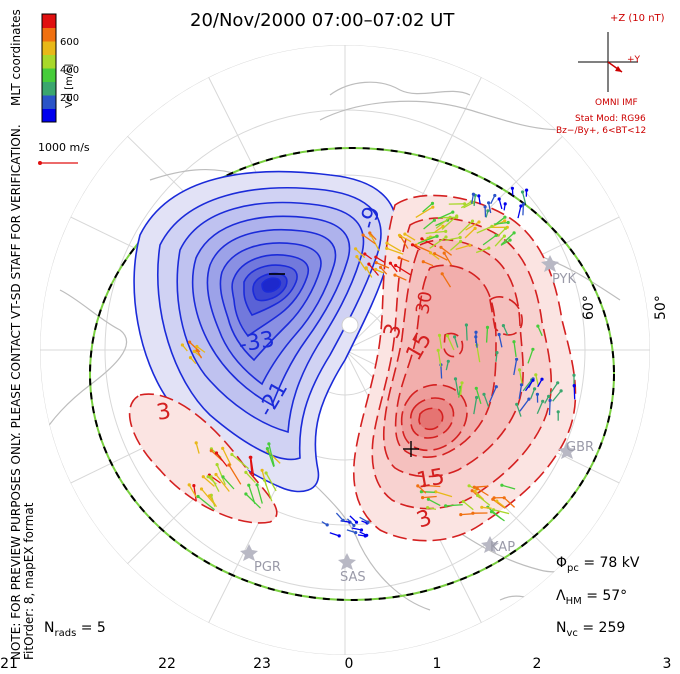  Describe the element at coordinates (490, 544) in the screenshot. I see `station-star-kap` at that location.